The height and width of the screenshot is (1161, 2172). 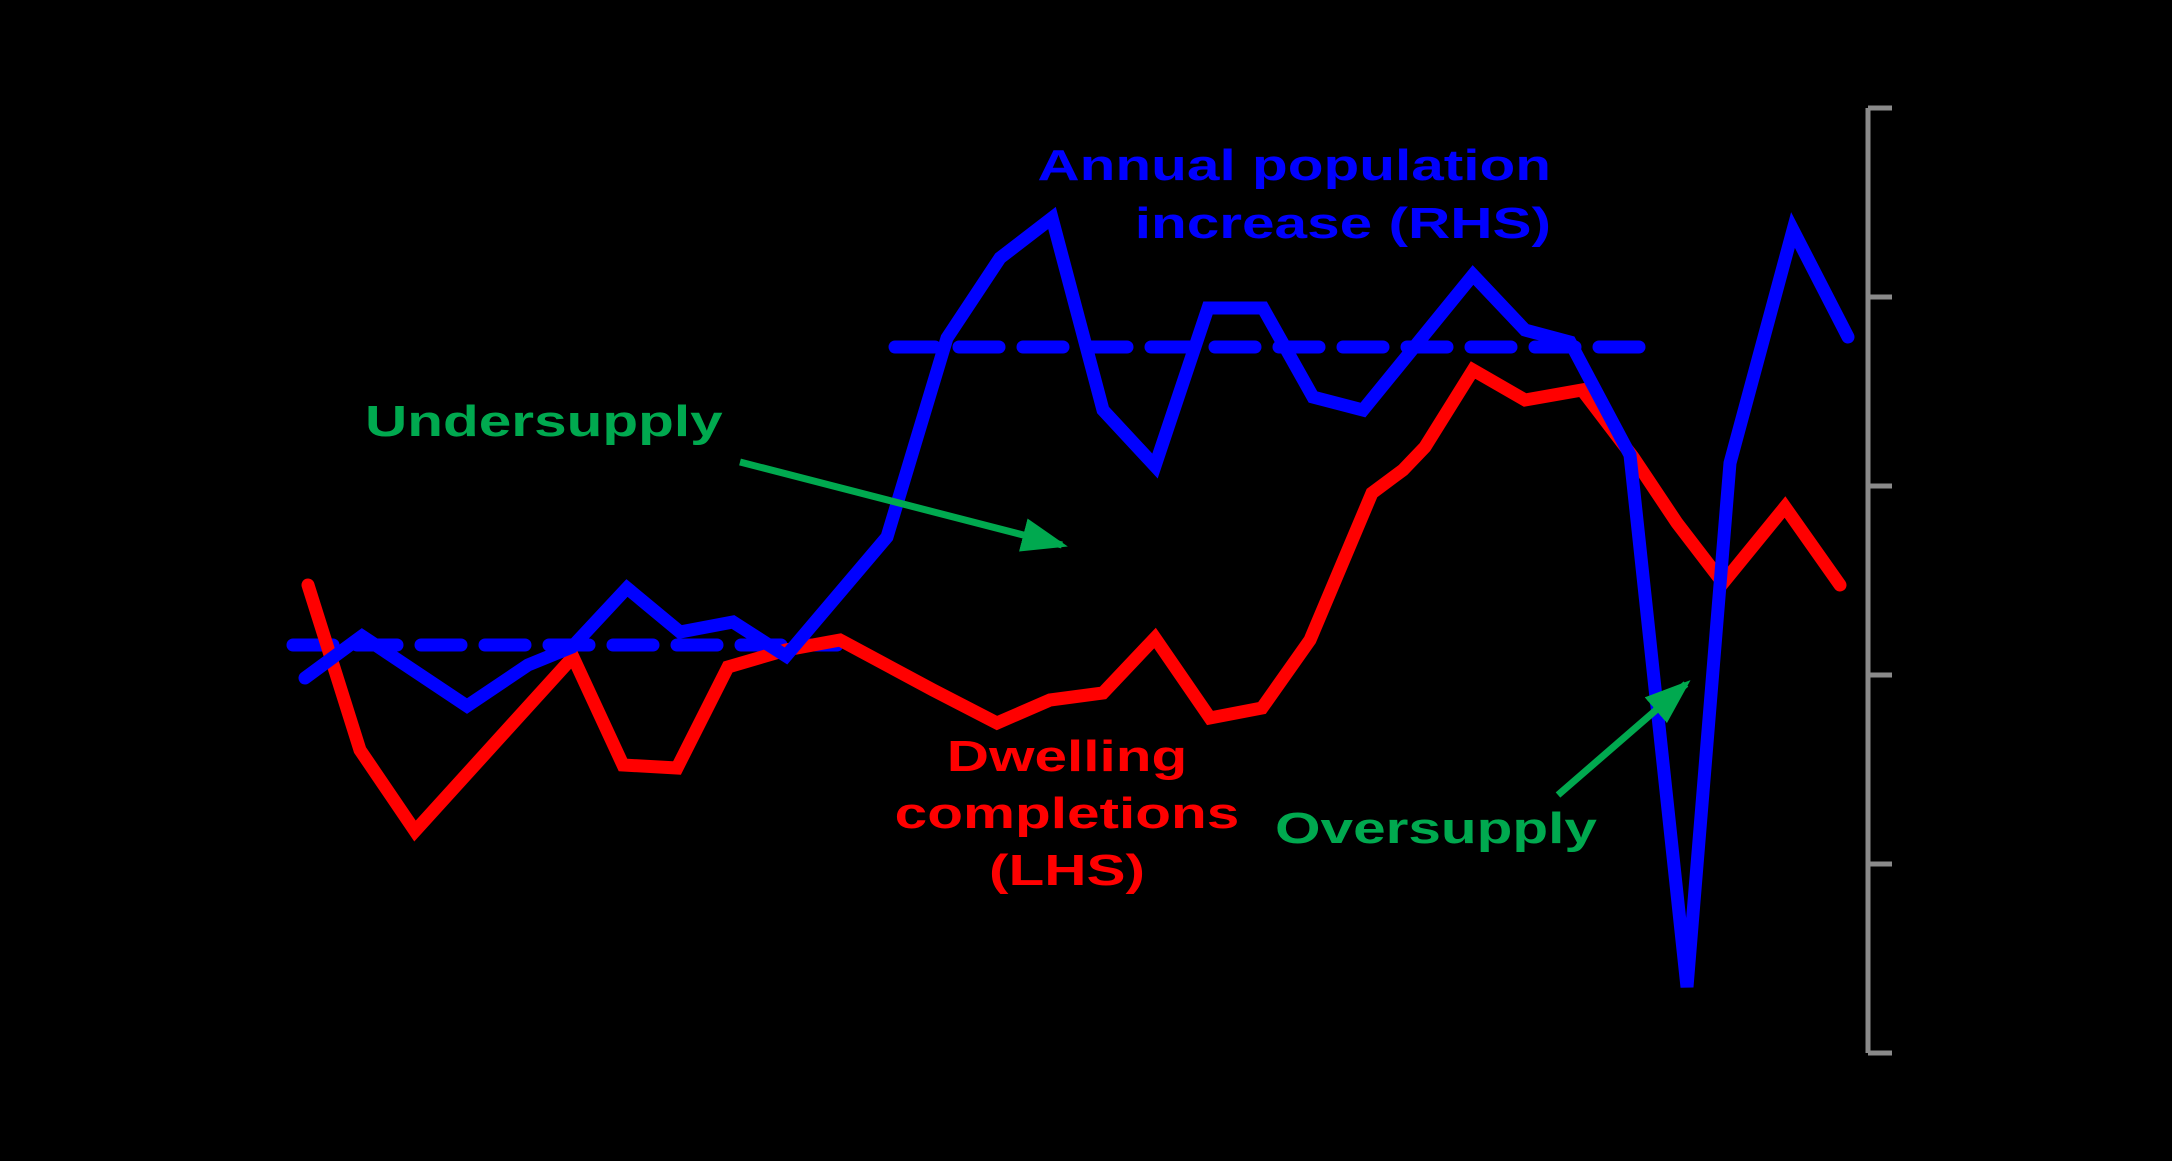 I want to click on population-series-label-line1: Annual population, so click(x=1294, y=165).